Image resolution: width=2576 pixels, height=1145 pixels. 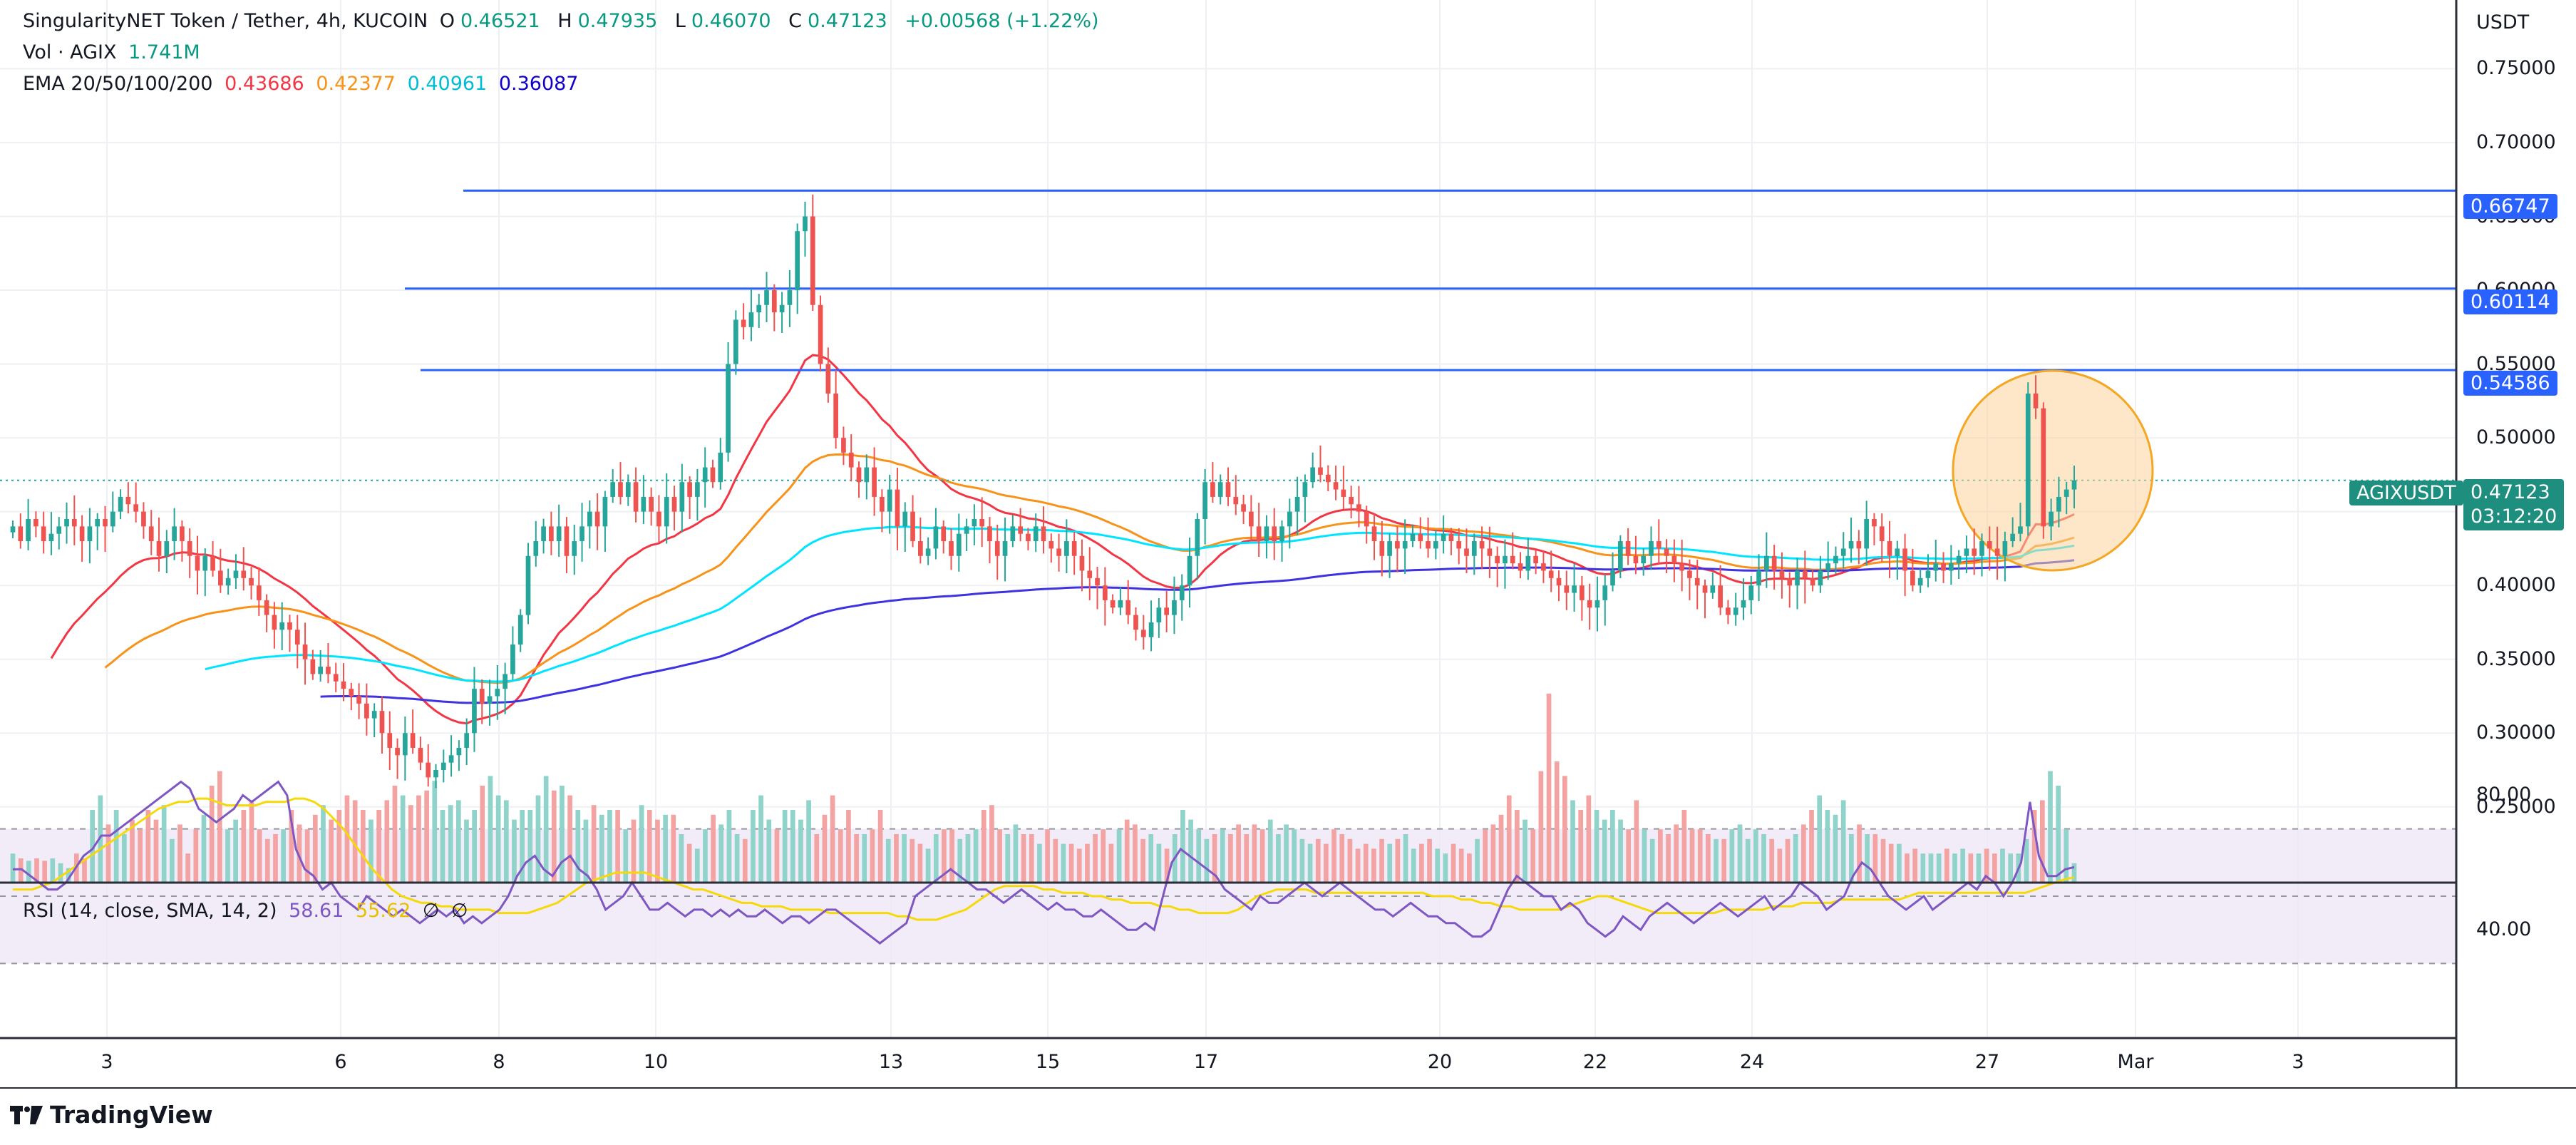 I want to click on tradingview-logo: TradingView, so click(x=111, y=1115).